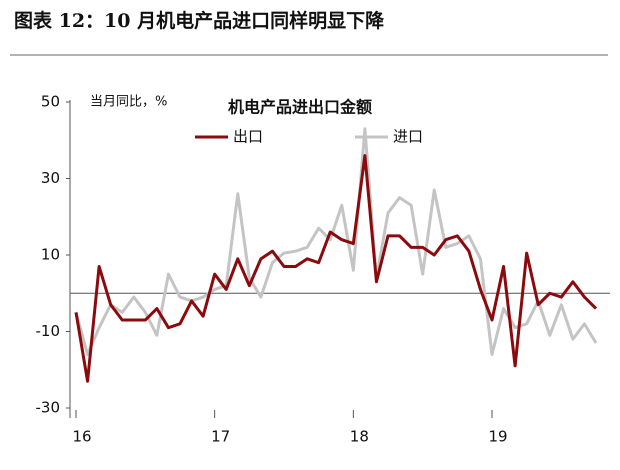 This screenshot has width=620, height=470. Describe the element at coordinates (128, 102) in the screenshot. I see `y-axis-label: 当月同比，%` at that location.